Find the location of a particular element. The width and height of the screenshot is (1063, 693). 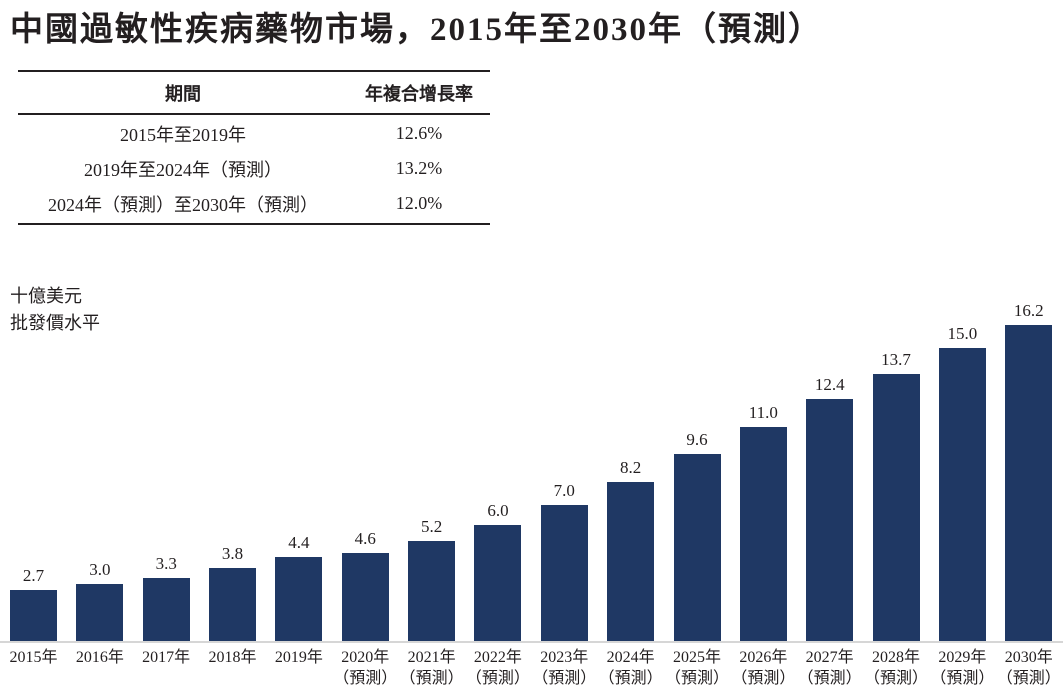

bar-value-label: 7.0 is located at coordinates (564, 491).